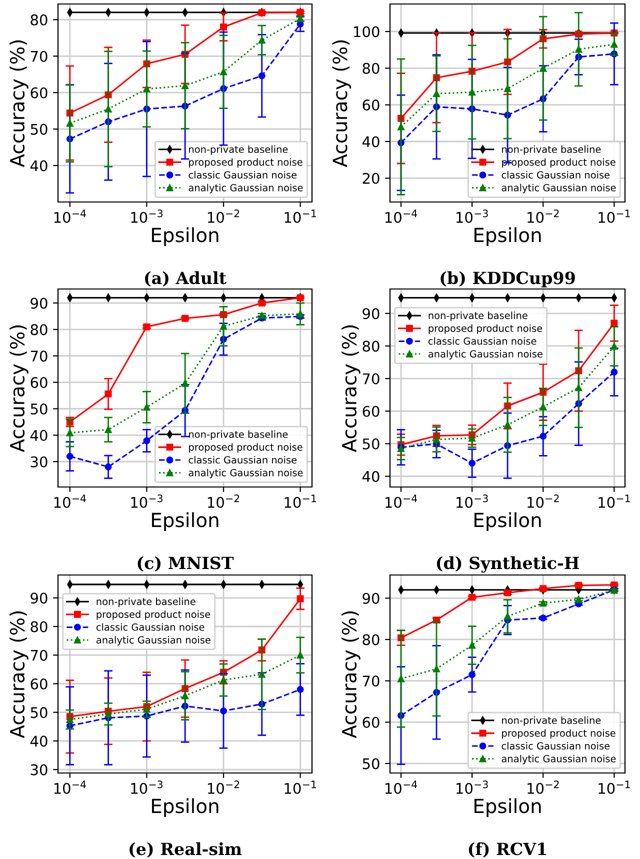  What do you see at coordinates (185, 279) in the screenshot?
I see `text: (a) Adult` at bounding box center [185, 279].